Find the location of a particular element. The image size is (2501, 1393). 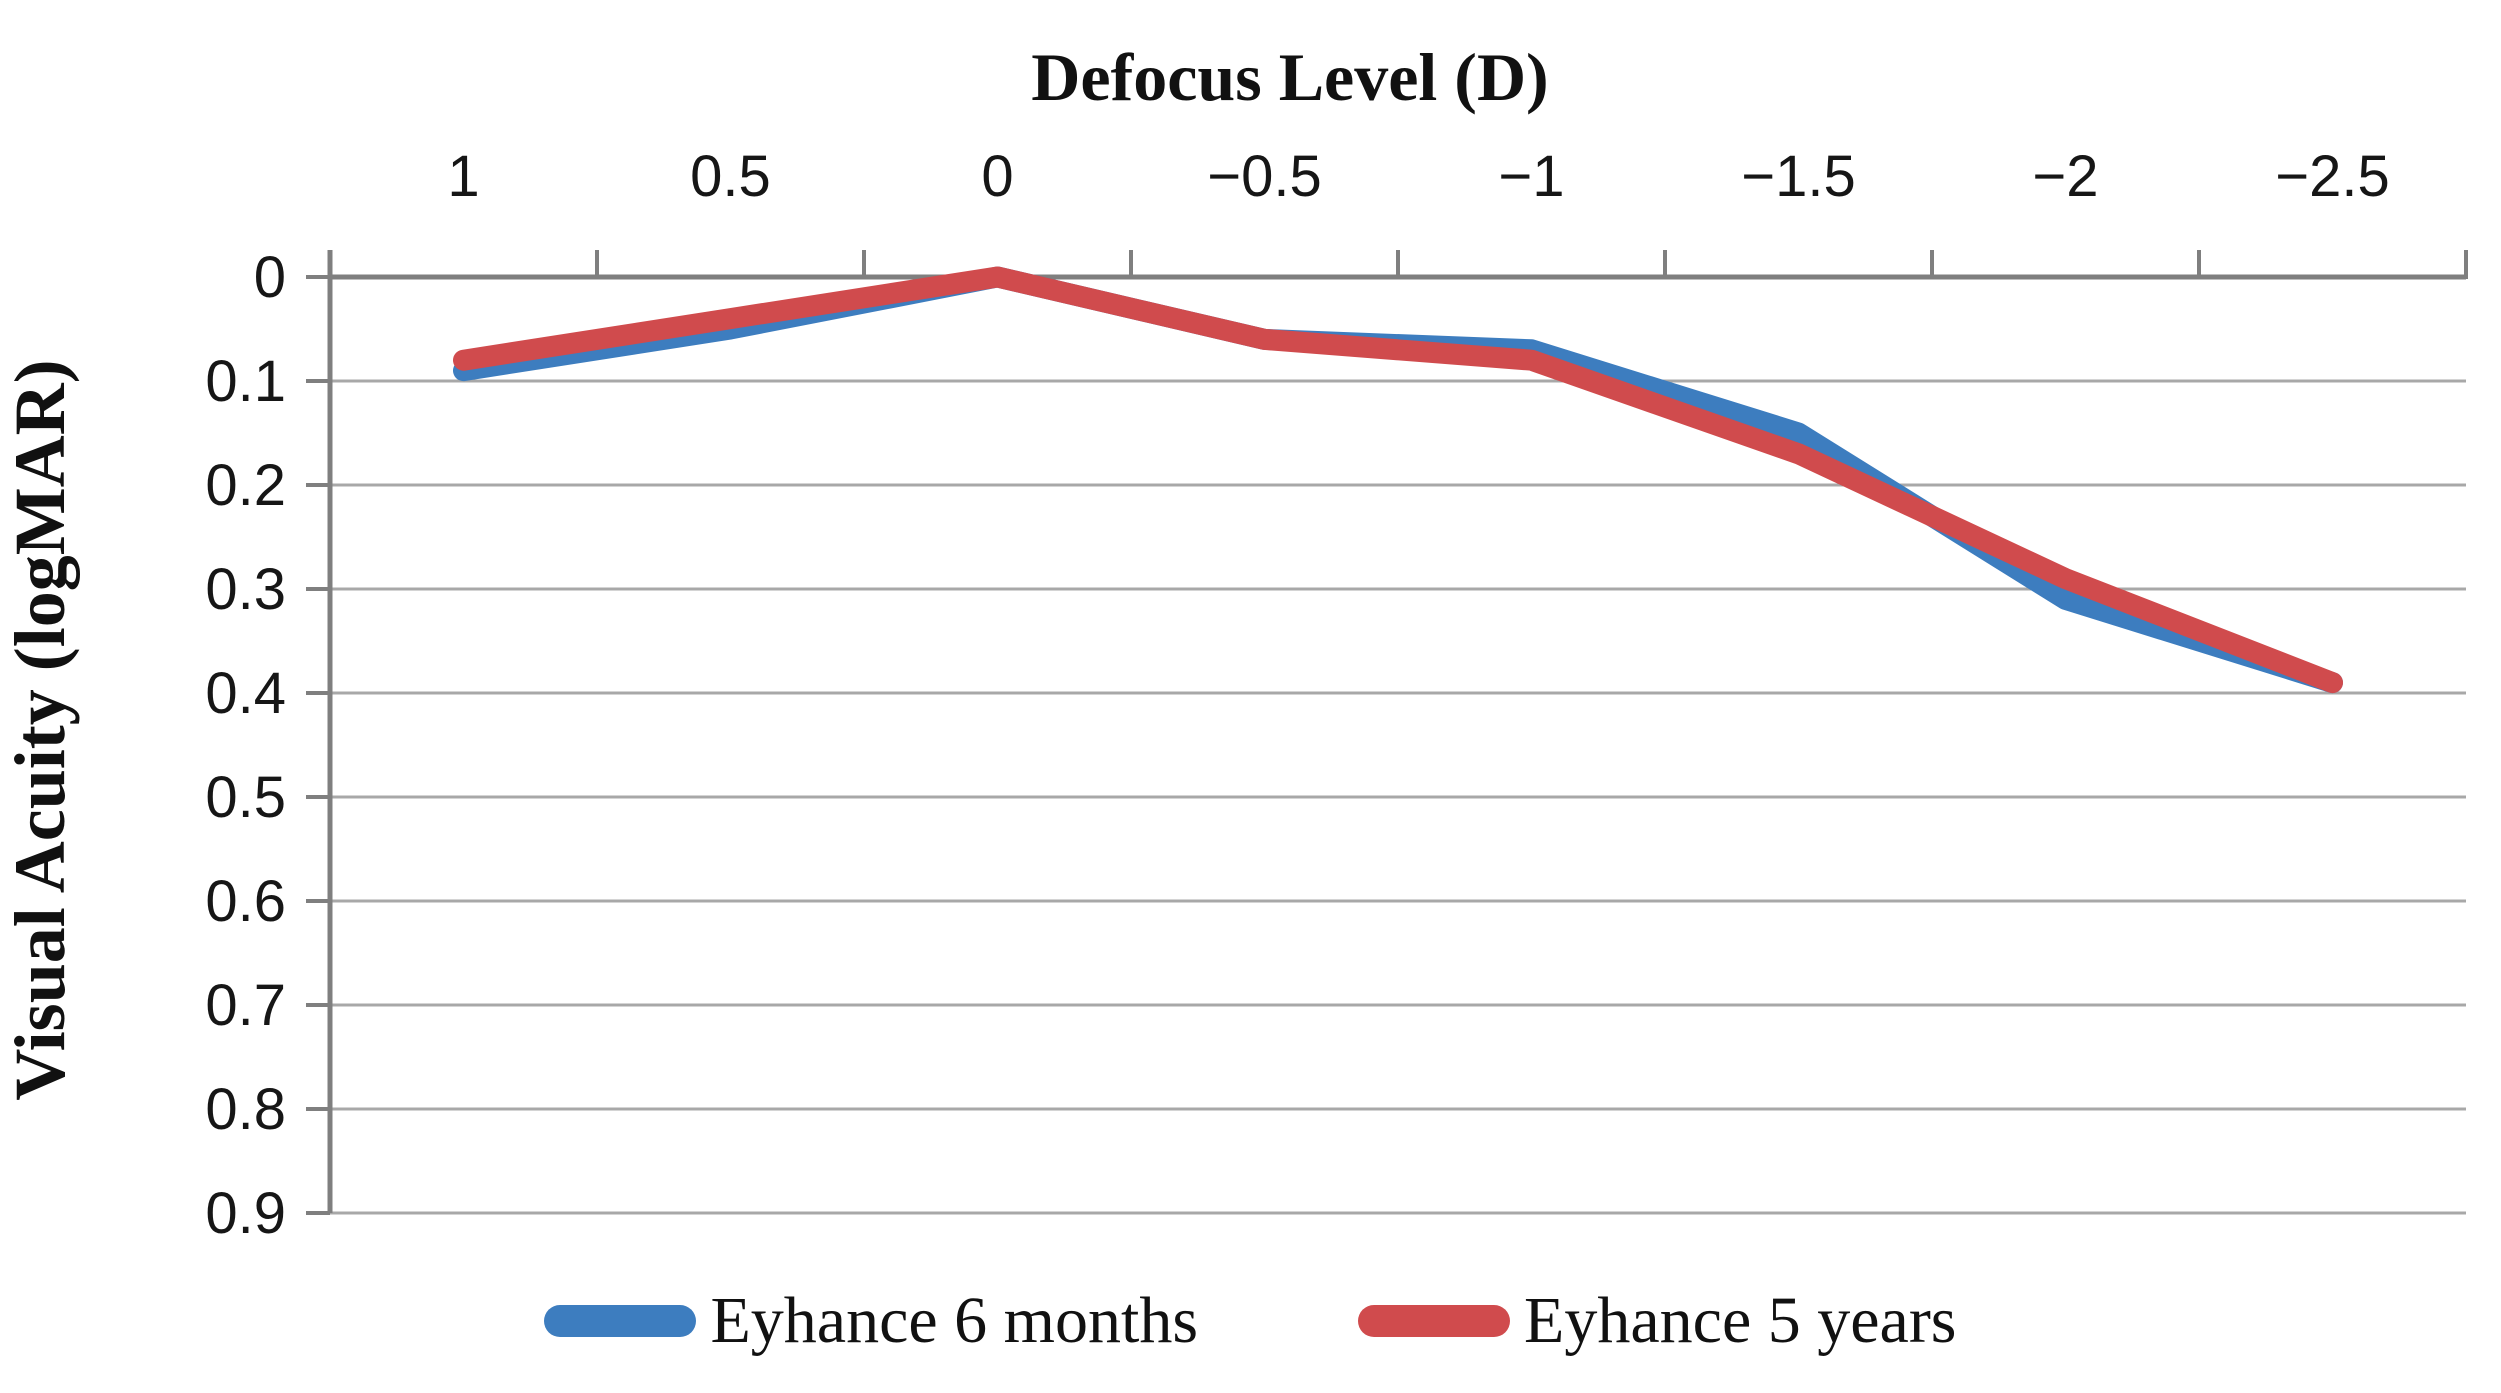

y-tick-label: 0.2 is located at coordinates (245, 485).